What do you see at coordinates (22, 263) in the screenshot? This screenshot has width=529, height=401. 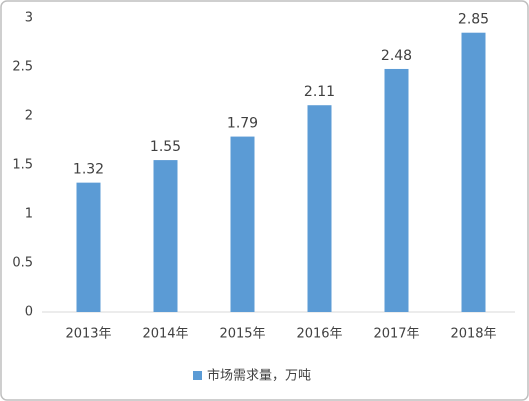 I see `y-tick-label: 0.5` at bounding box center [22, 263].